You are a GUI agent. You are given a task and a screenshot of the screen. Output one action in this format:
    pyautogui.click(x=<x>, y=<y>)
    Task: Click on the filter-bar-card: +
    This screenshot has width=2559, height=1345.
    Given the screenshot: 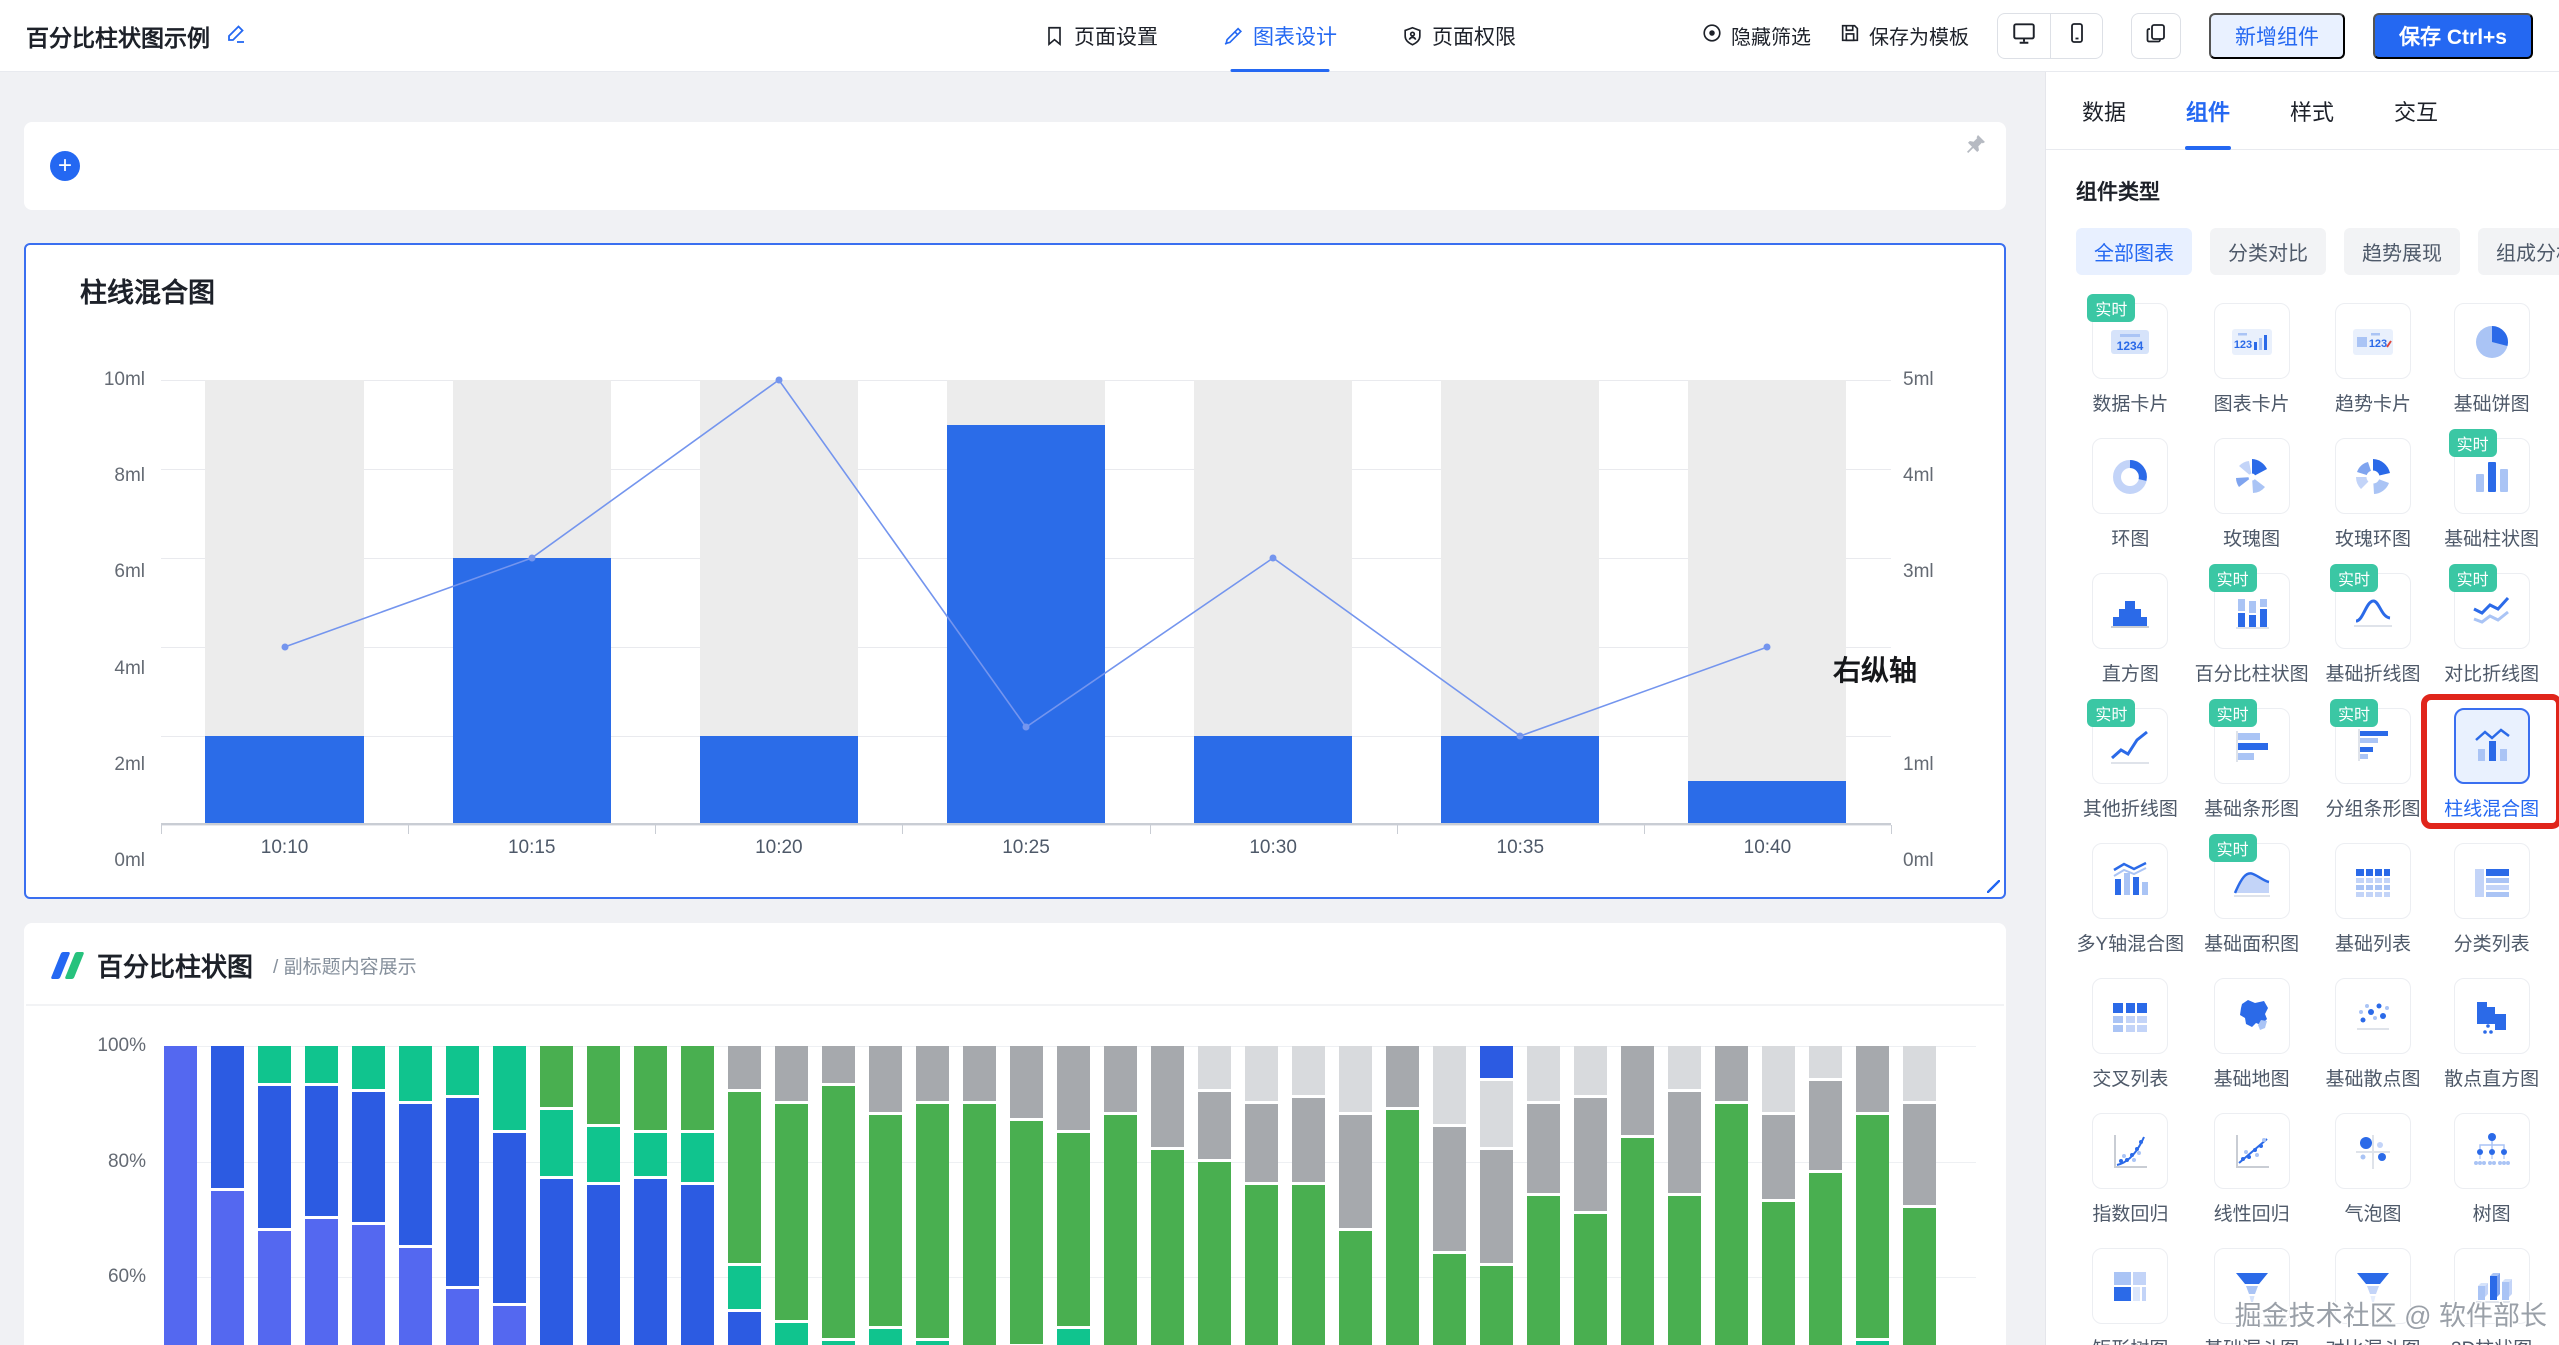 What is the action you would take?
    pyautogui.click(x=1015, y=166)
    